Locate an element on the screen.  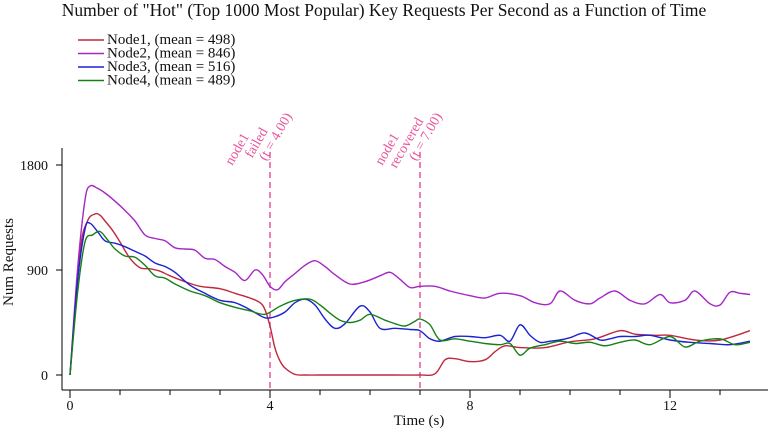
y-tick-label: 0 is located at coordinates (44, 376).